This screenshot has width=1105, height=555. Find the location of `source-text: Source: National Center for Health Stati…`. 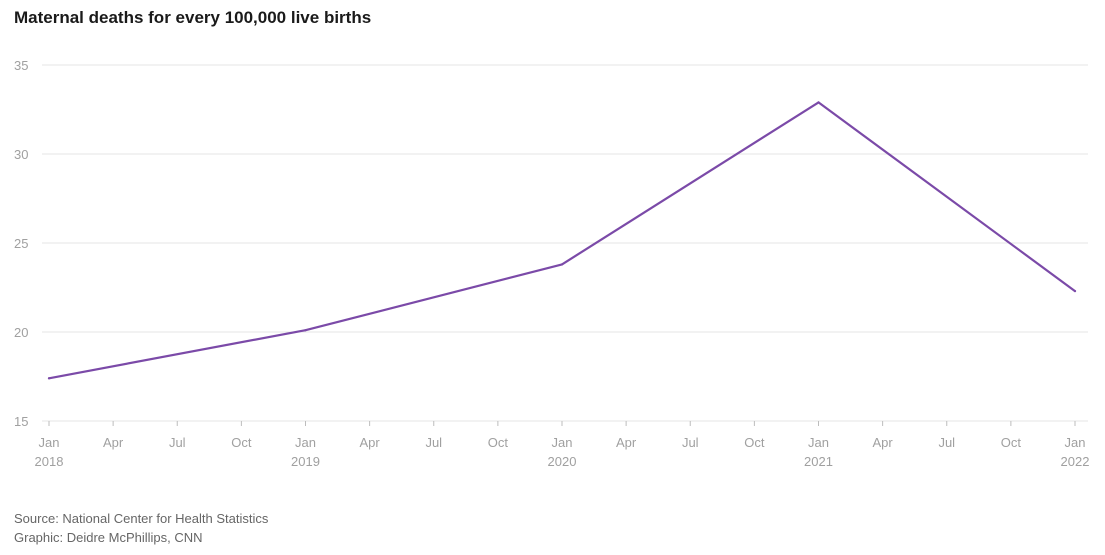

source-text: Source: National Center for Health Stati… is located at coordinates (141, 518).